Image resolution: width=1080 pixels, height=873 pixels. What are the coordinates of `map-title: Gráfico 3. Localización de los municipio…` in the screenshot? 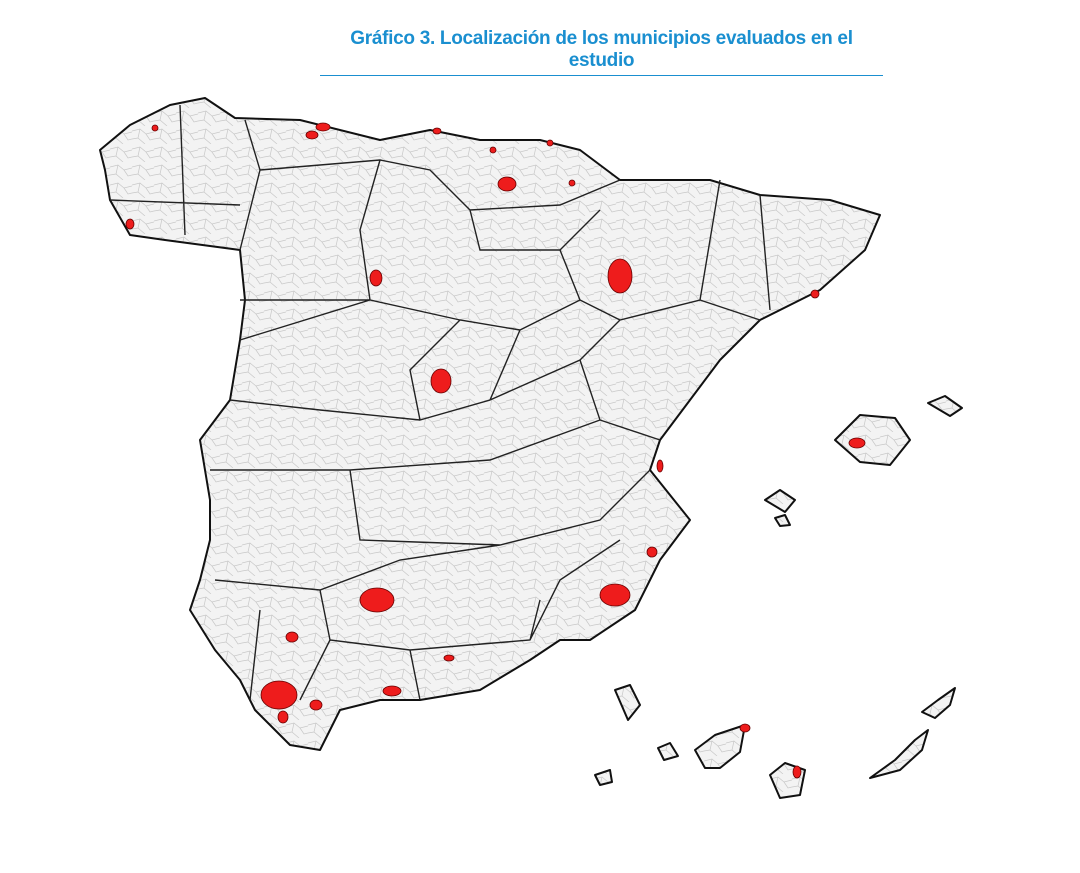 It's located at (601, 52).